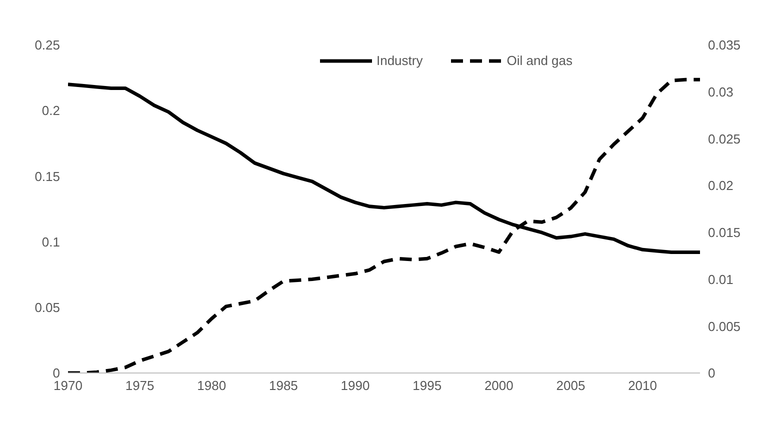  Describe the element at coordinates (721, 92) in the screenshot. I see `y2-tick-label: 0.03` at that location.